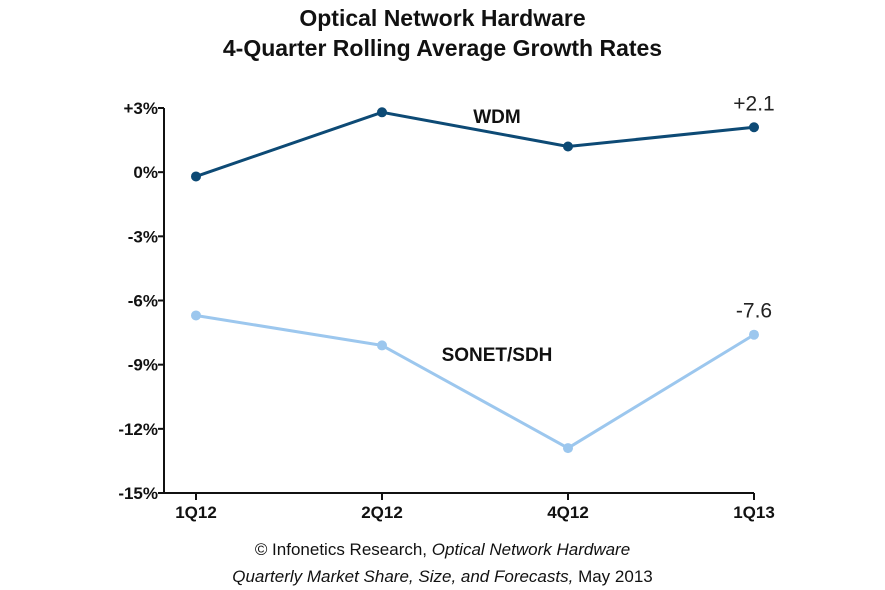  I want to click on source-report-title: Optical Network Hardware, so click(531, 549).